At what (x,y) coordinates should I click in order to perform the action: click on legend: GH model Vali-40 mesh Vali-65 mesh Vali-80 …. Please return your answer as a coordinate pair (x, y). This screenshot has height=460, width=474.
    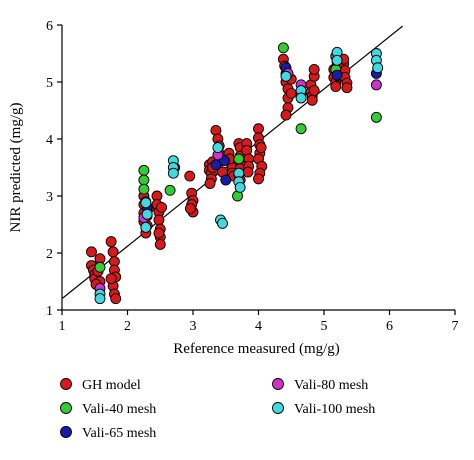
    Looking at the image, I should click on (217, 409).